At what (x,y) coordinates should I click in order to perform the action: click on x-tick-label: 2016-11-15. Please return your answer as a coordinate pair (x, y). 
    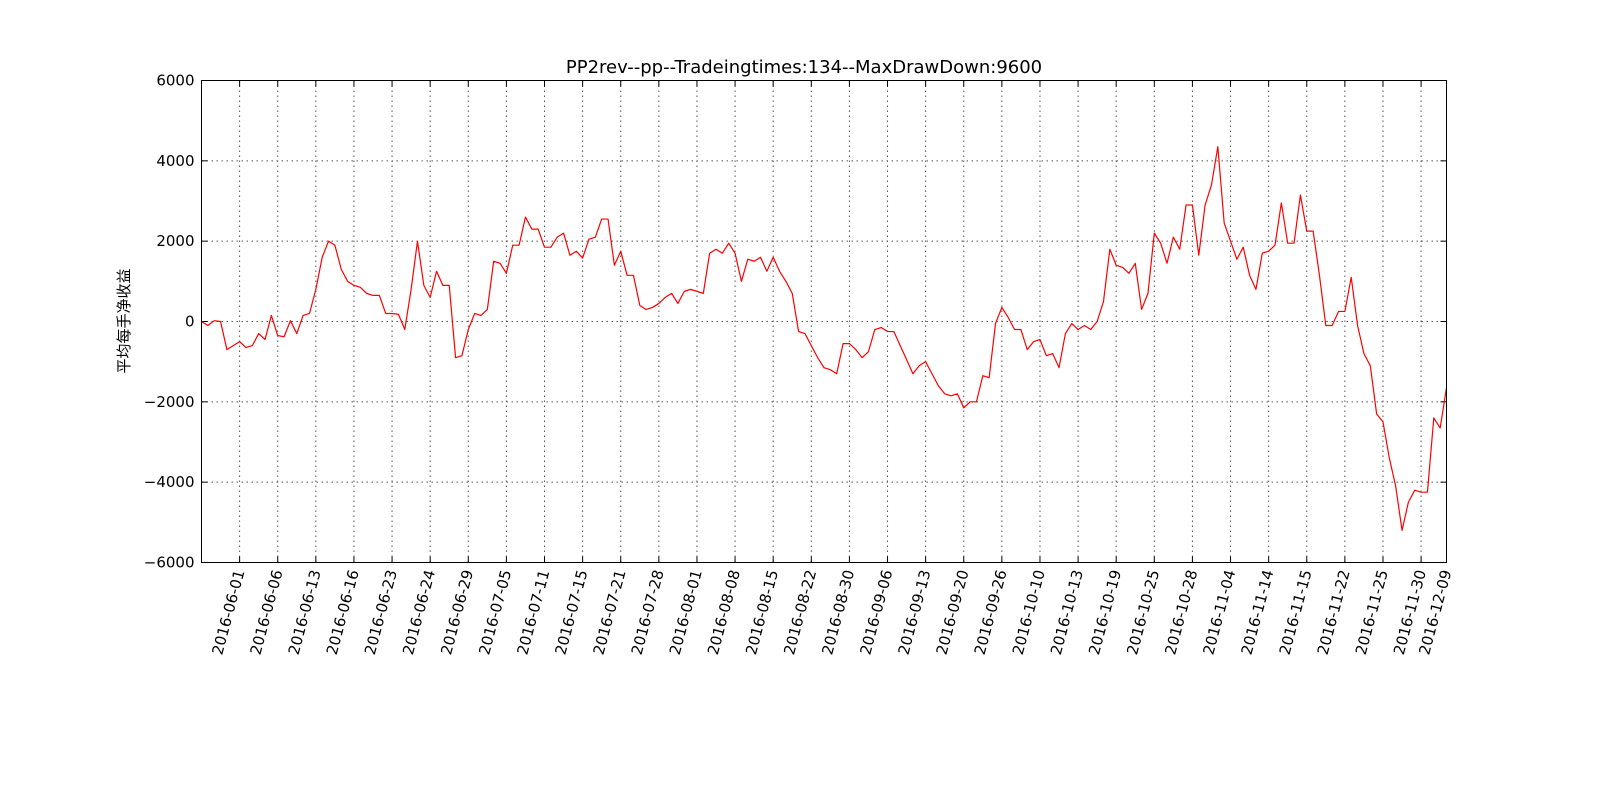
    Looking at the image, I should click on (1296, 612).